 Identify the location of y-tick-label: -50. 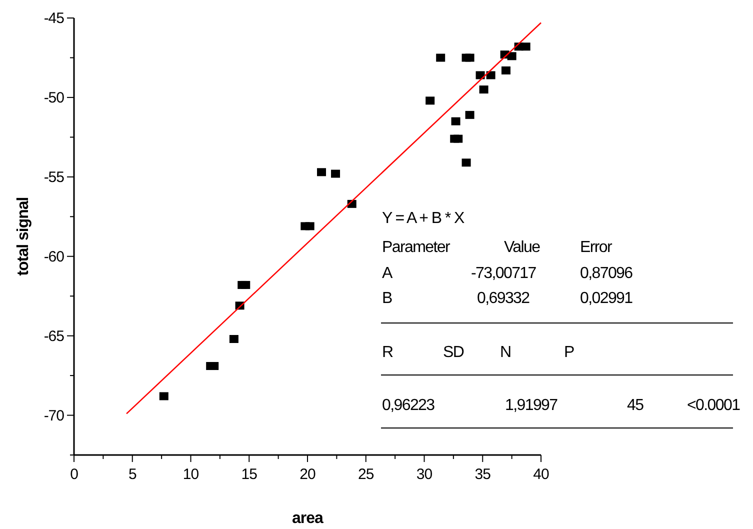
(54, 97).